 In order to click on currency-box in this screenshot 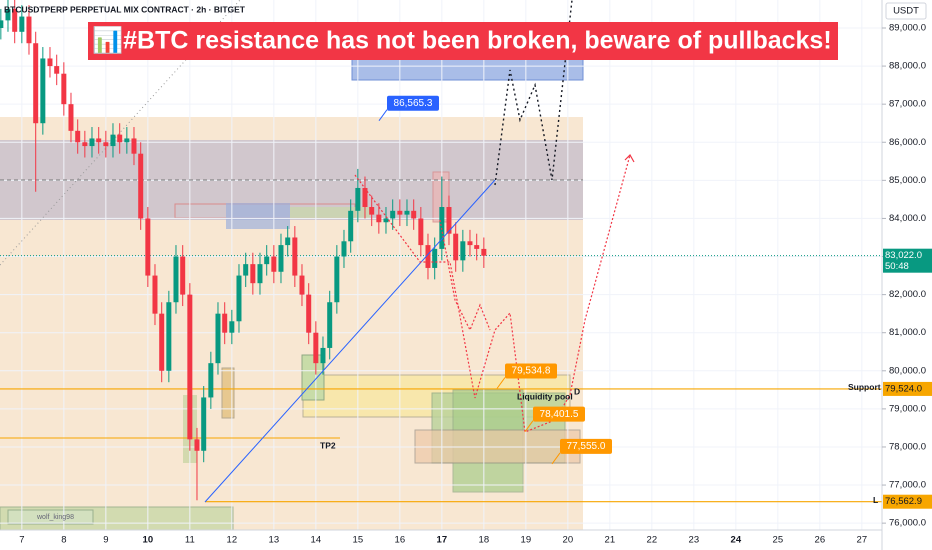, I will do `click(906, 11)`.